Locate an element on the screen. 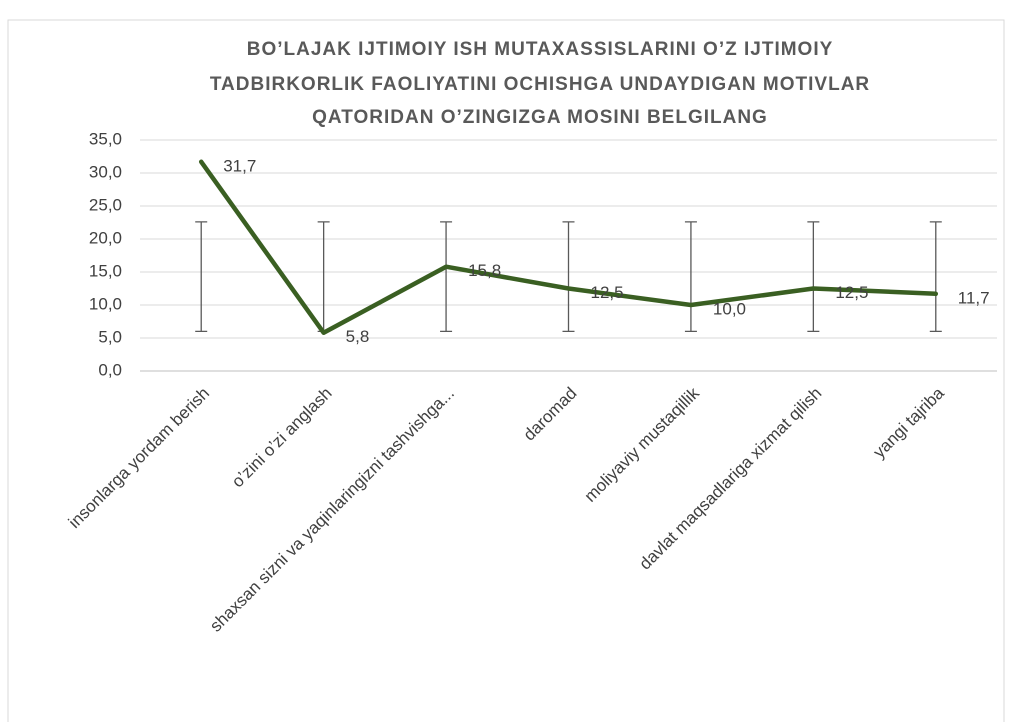  chart-title: QATORIDAN O’ZINGIZGA MOSINI BELGILANG is located at coordinates (540, 117).